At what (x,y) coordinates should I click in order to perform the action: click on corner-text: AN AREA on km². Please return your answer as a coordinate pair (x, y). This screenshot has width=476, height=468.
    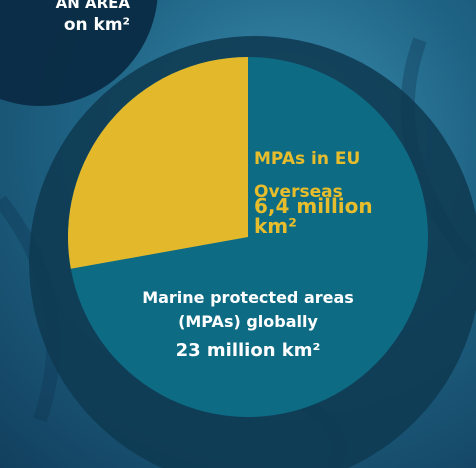
    Looking at the image, I should click on (65, 18).